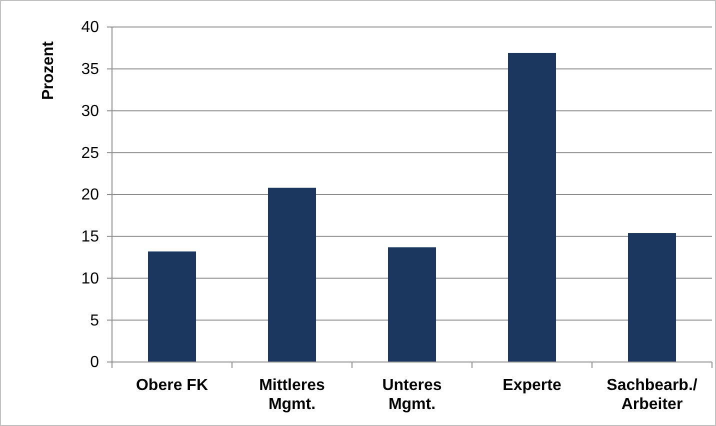  I want to click on y-tick-label: 20, so click(90, 195).